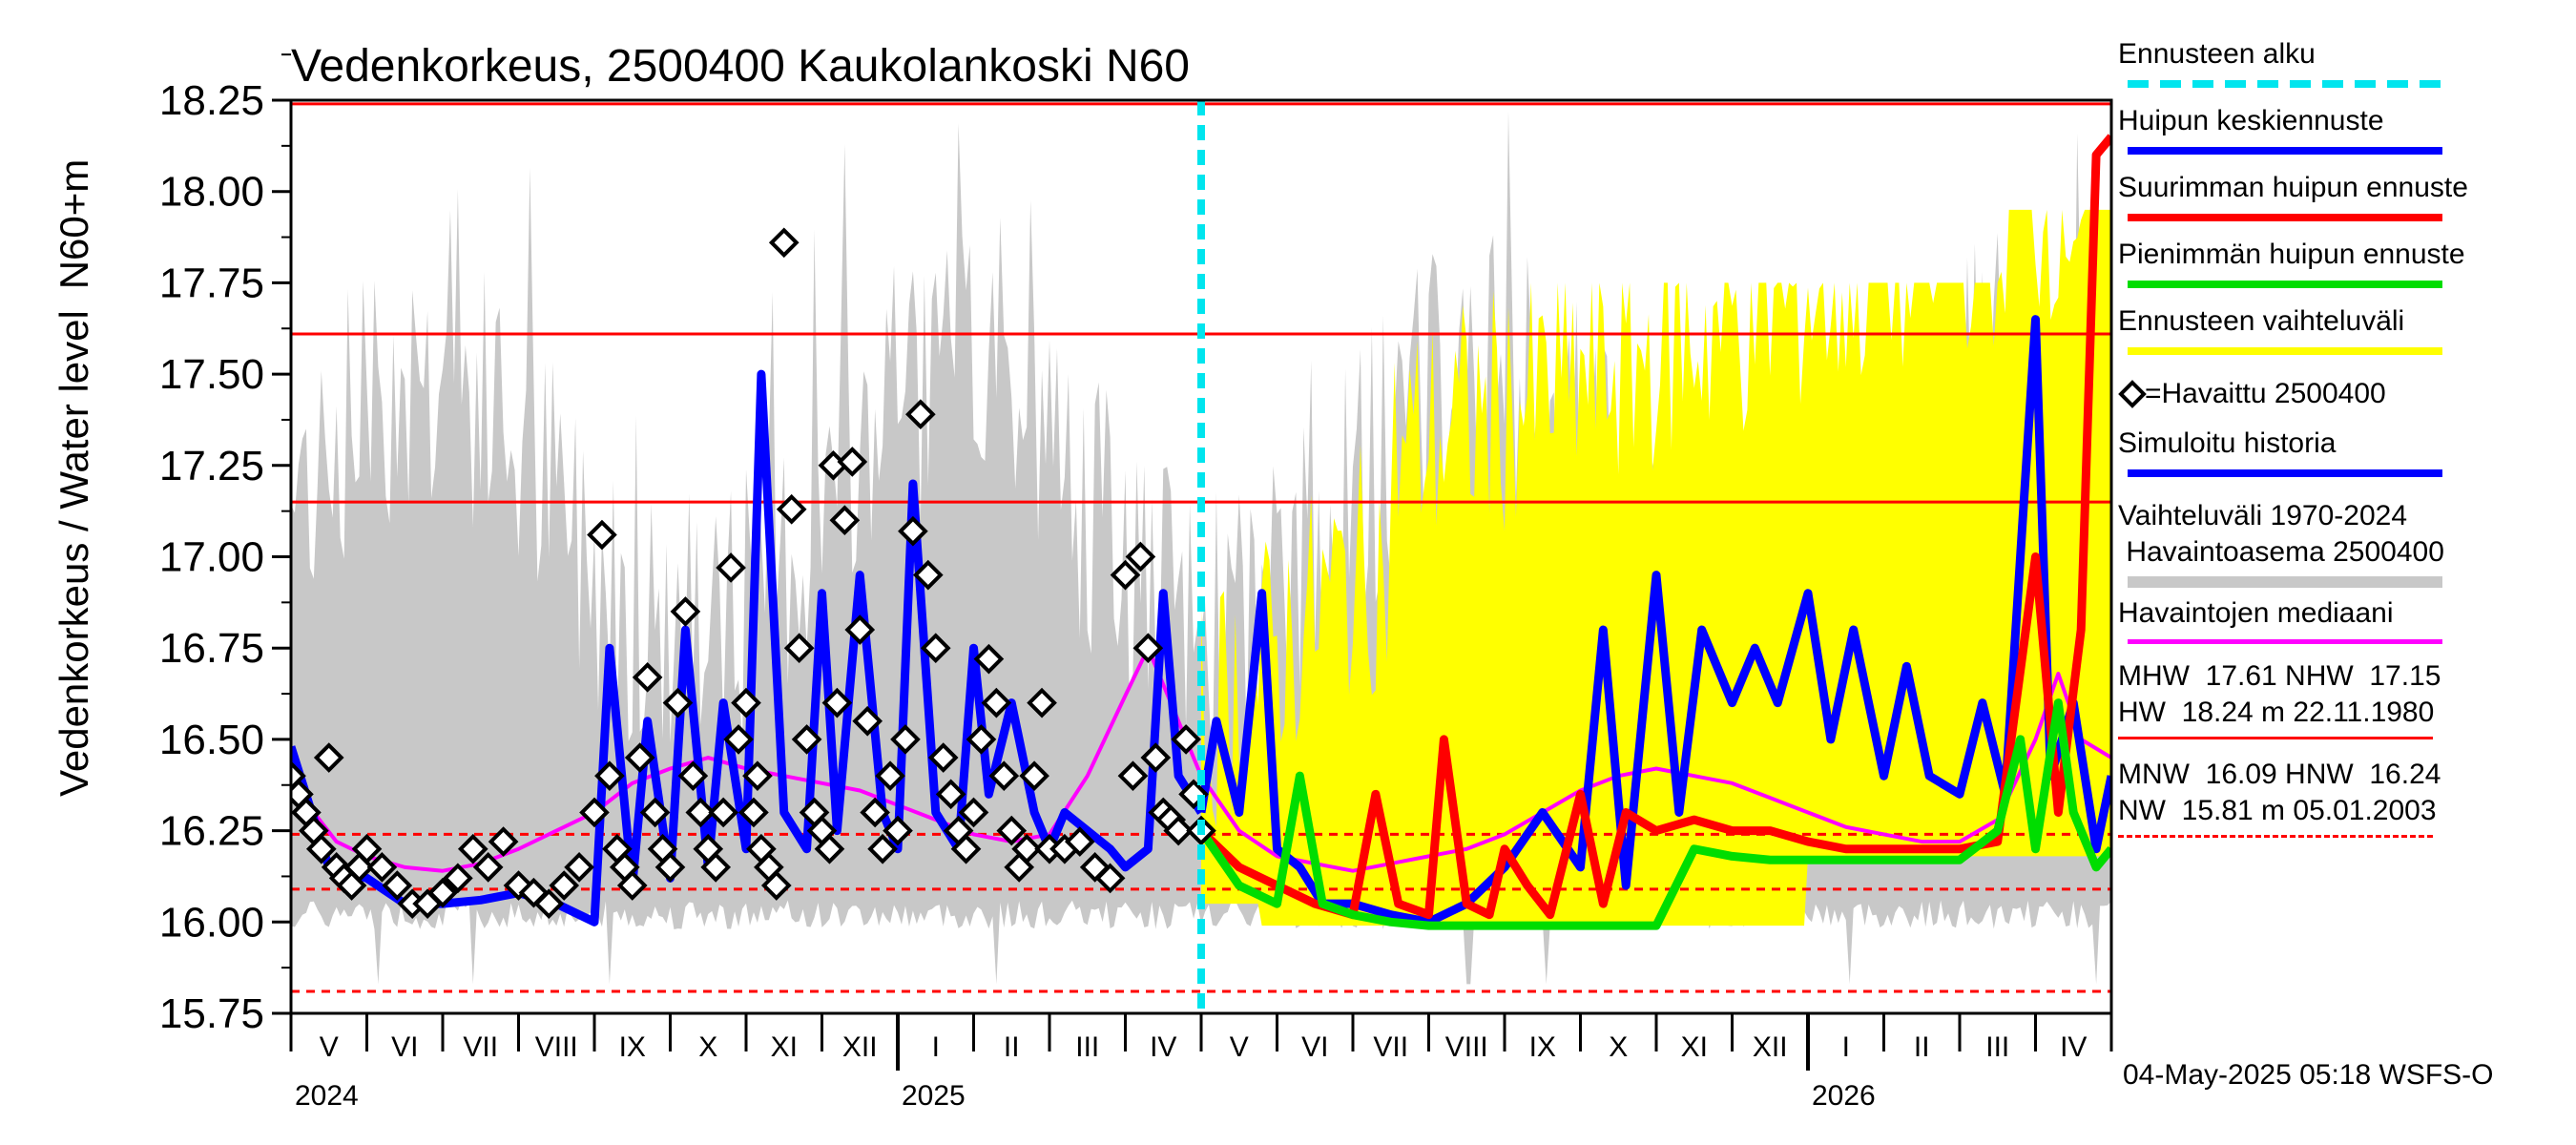 The height and width of the screenshot is (1145, 2576). I want to click on stats-nw-line, so click(2275, 836).